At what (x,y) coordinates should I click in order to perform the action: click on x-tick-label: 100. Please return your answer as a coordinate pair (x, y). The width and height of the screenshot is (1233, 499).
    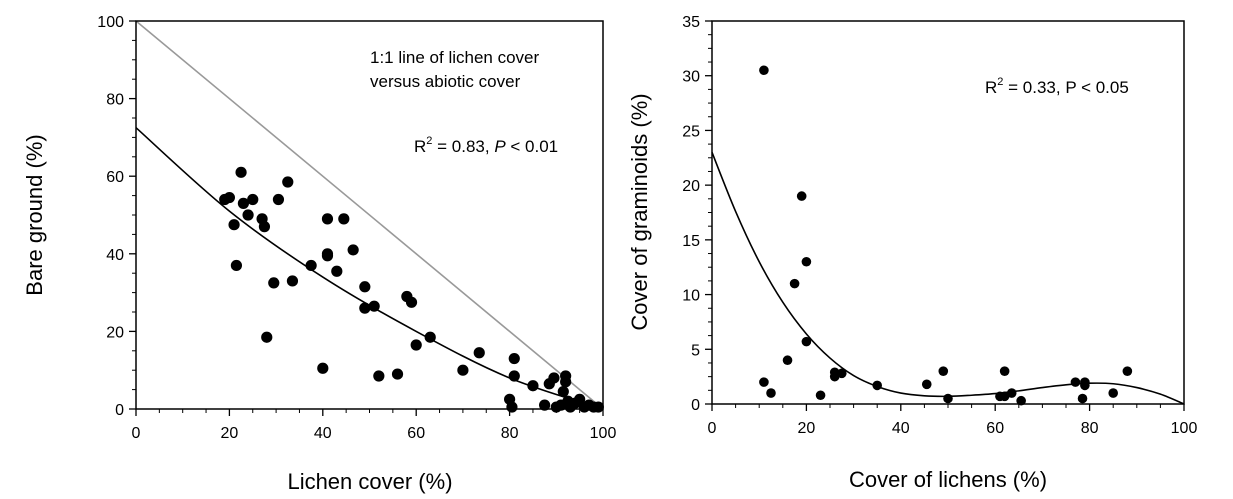
    Looking at the image, I should click on (603, 433).